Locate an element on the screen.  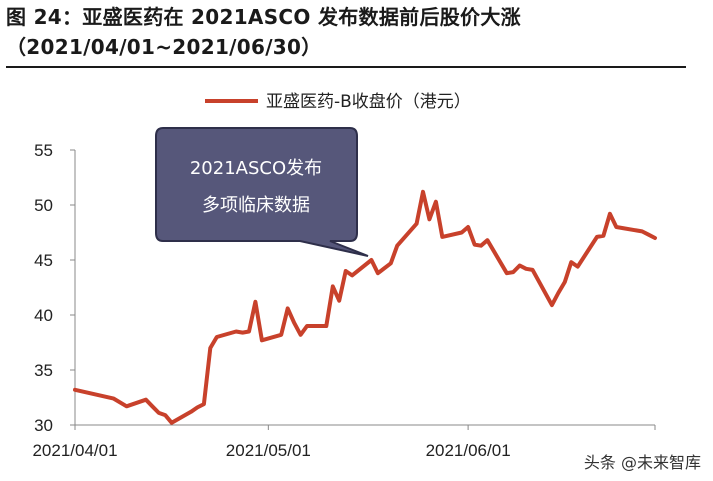
title-line-2: （2021/04/01~2021/06/30） is located at coordinates (164, 47).